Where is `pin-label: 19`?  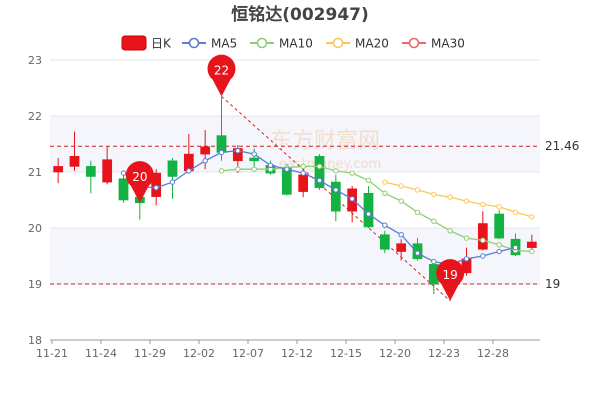 pin-label: 19 is located at coordinates (450, 275).